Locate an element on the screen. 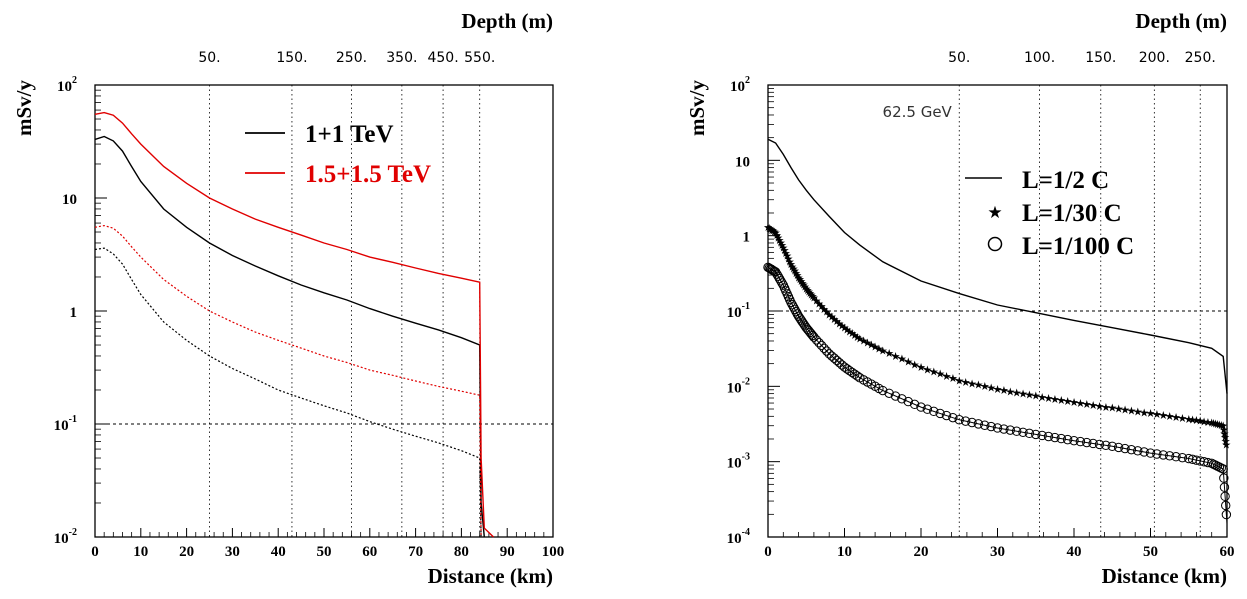 The image size is (1247, 599). y-tick-label: 10 is located at coordinates (69, 200).